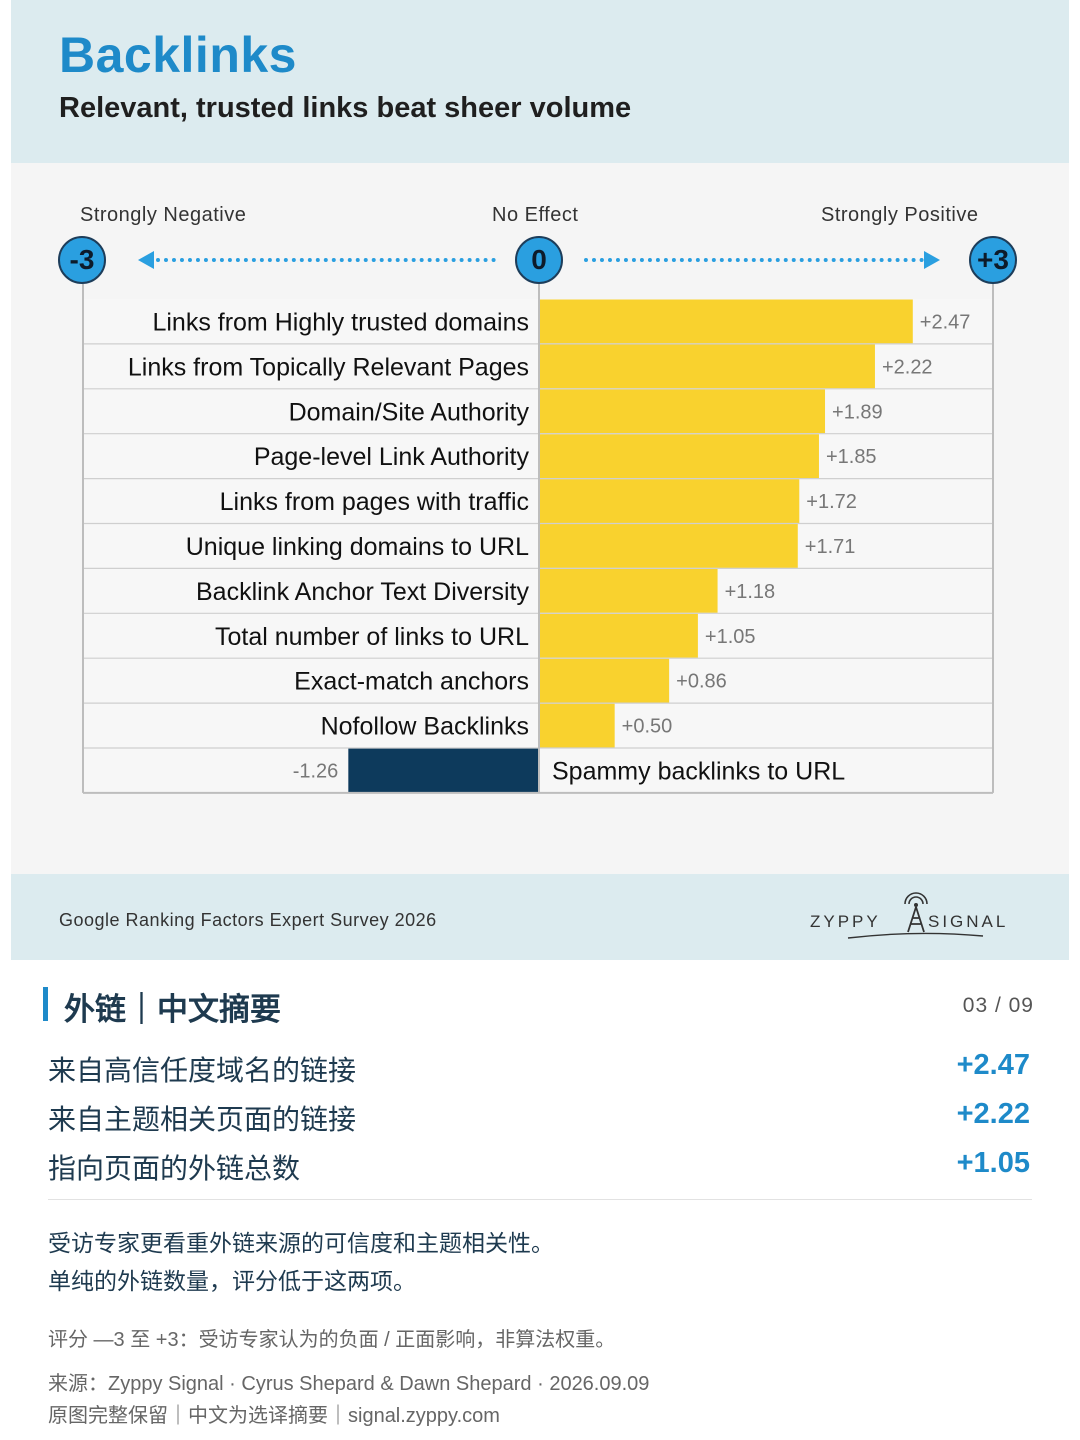 Image resolution: width=1080 pixels, height=1440 pixels. Describe the element at coordinates (425, 727) in the screenshot. I see `category-label: Nofollow Backlinks` at that location.